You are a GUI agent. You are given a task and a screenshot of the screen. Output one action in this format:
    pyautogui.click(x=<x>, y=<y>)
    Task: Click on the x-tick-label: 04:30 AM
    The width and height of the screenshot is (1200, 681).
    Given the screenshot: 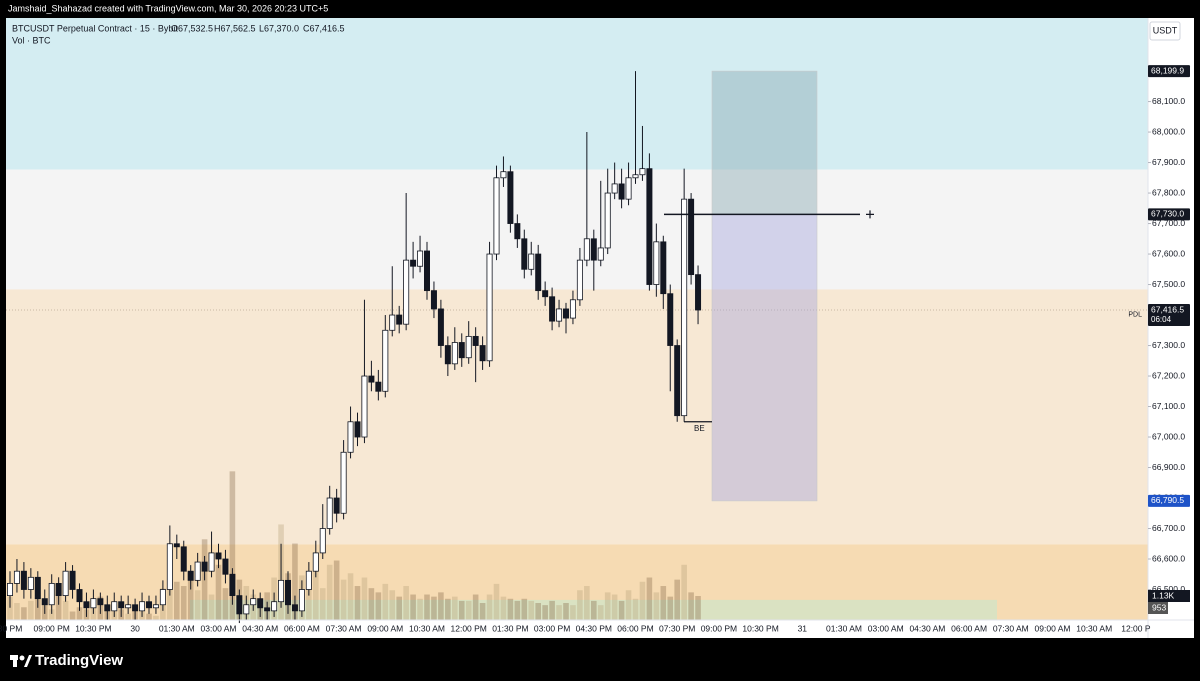 What is the action you would take?
    pyautogui.click(x=927, y=628)
    